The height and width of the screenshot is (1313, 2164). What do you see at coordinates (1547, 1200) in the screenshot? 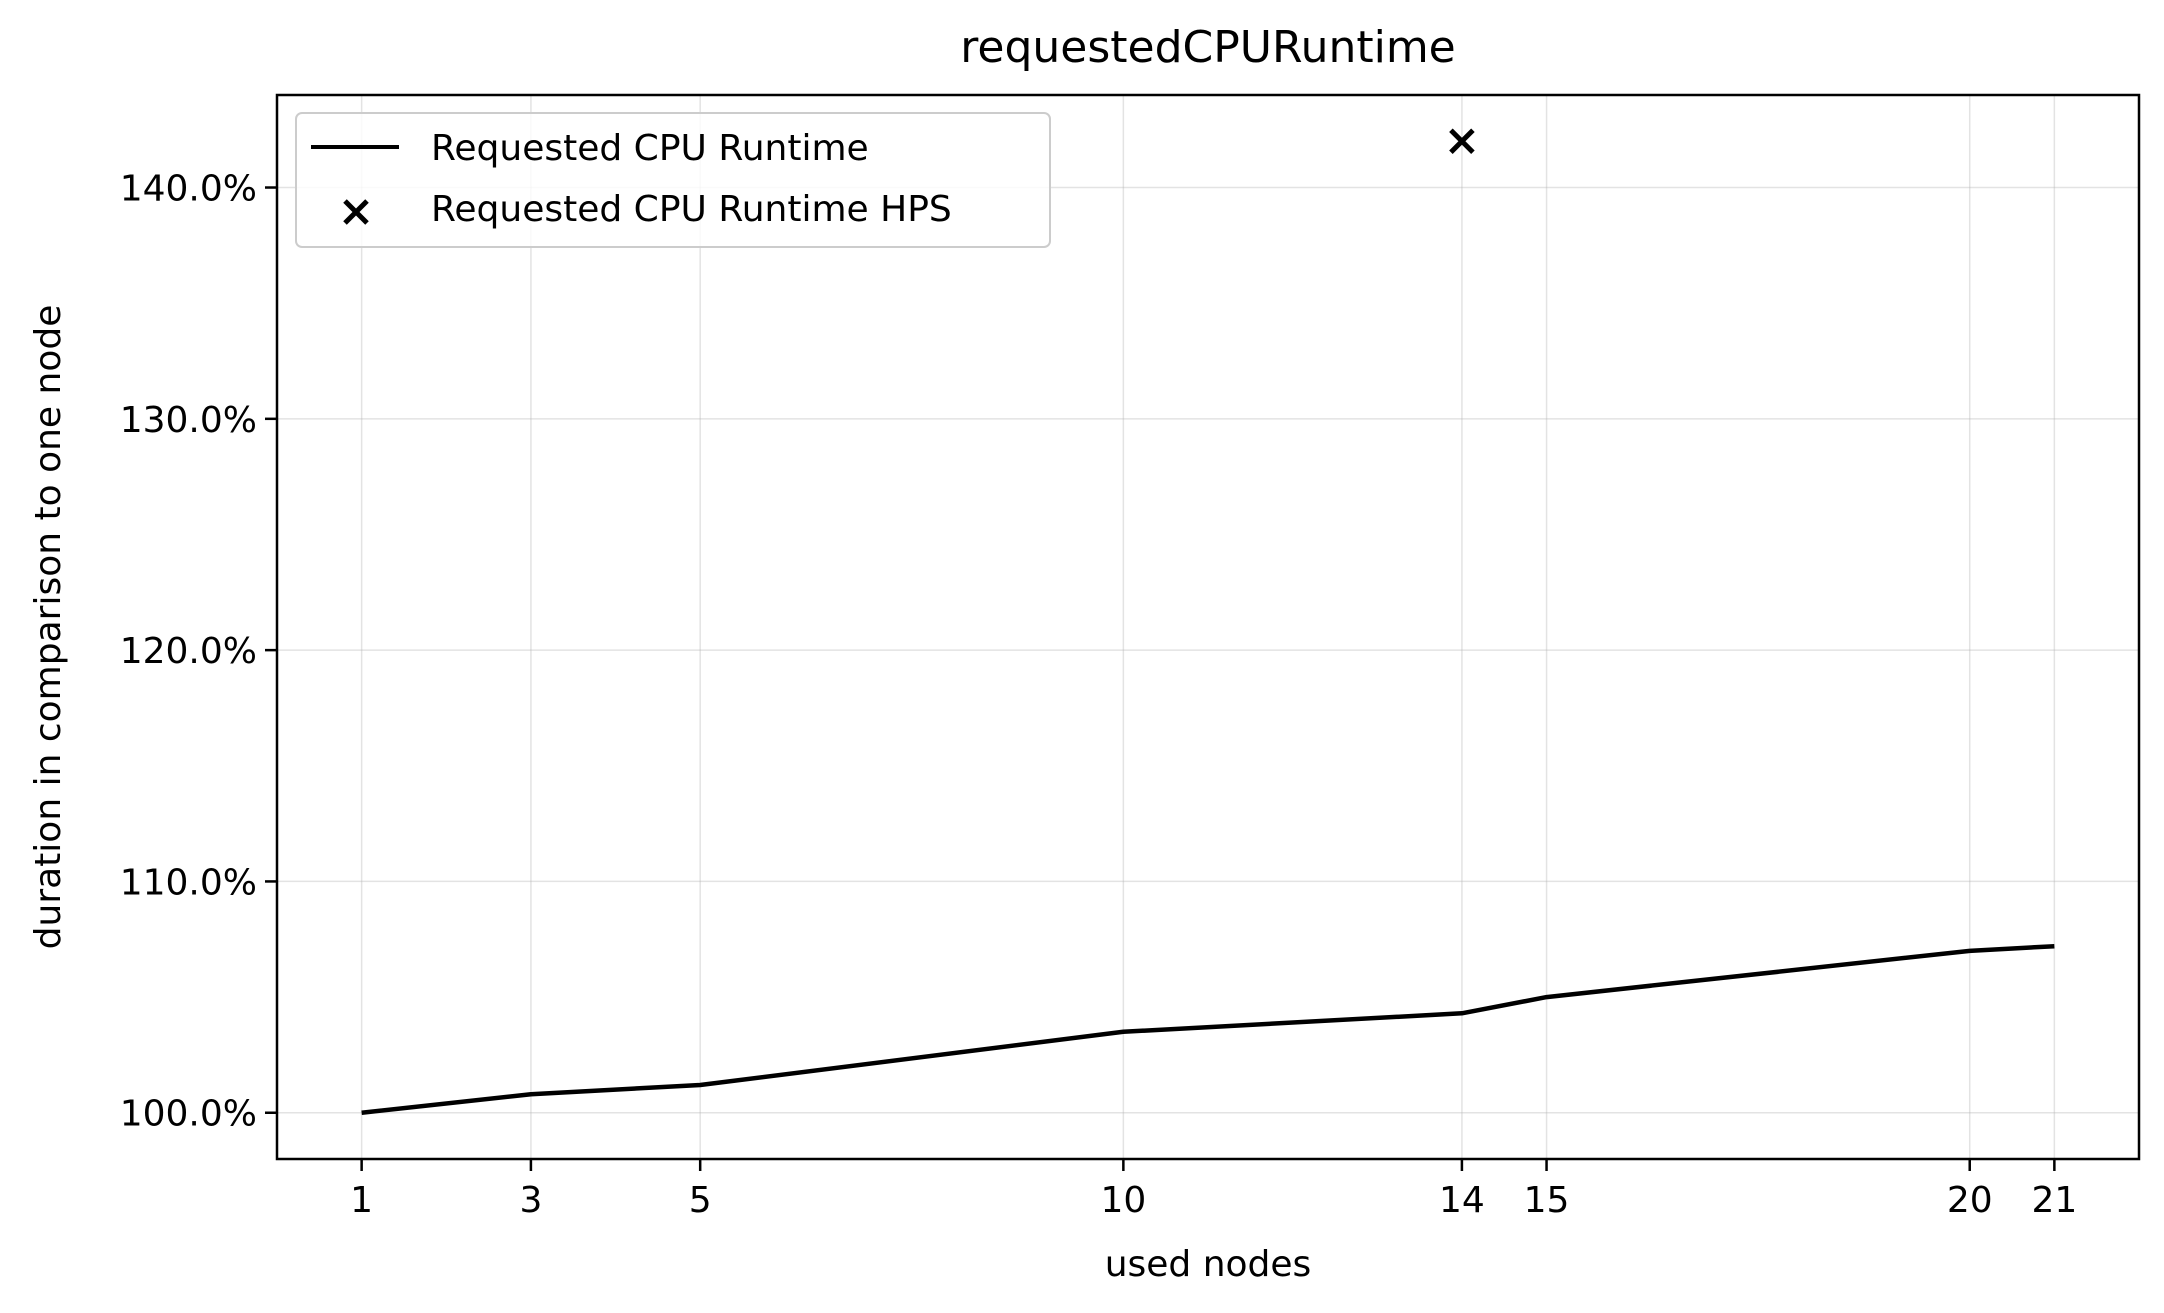
I see `x-tick-label: 15` at bounding box center [1547, 1200].